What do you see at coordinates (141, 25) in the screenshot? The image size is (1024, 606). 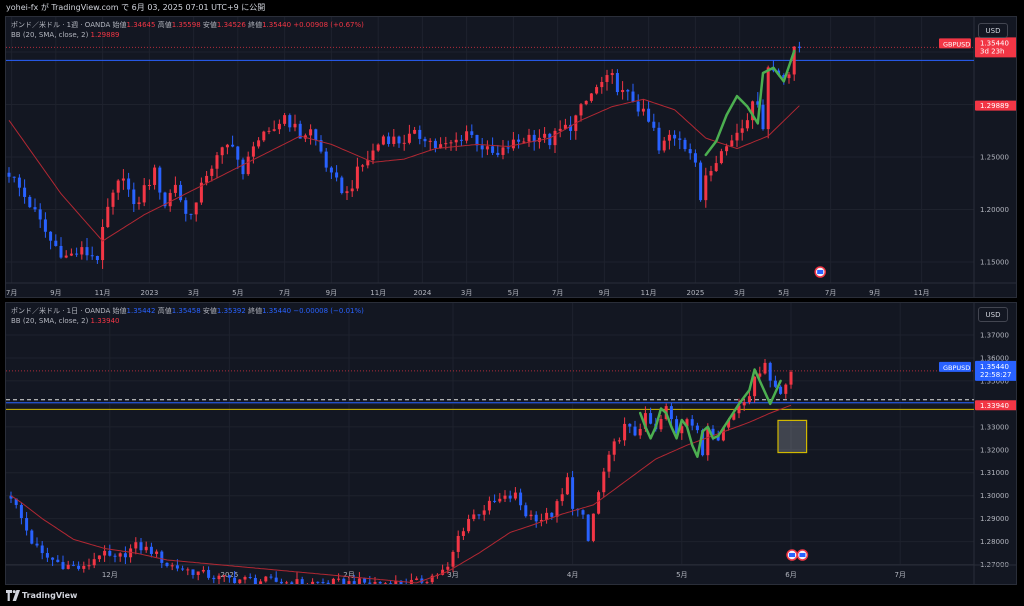 I see `weekly-open-value: 1.34645` at bounding box center [141, 25].